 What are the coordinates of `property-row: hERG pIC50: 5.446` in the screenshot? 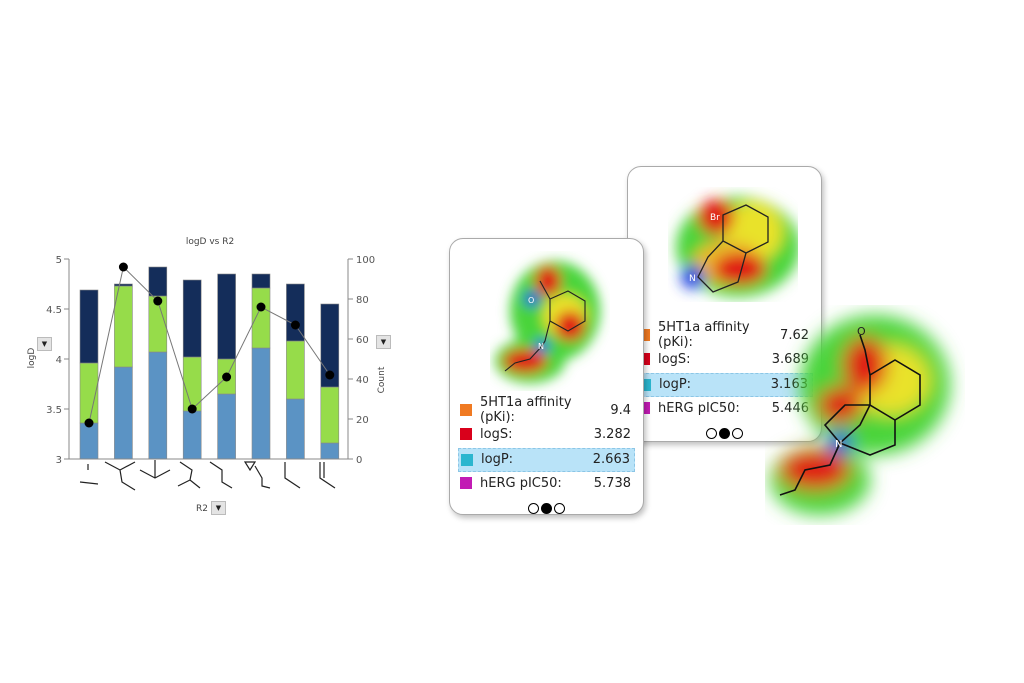 It's located at (724, 408).